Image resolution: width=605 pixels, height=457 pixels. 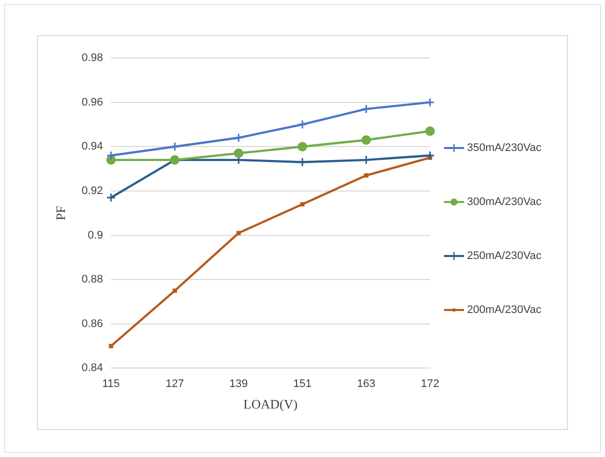 What do you see at coordinates (93, 102) in the screenshot?
I see `y-tick-label: 0.96` at bounding box center [93, 102].